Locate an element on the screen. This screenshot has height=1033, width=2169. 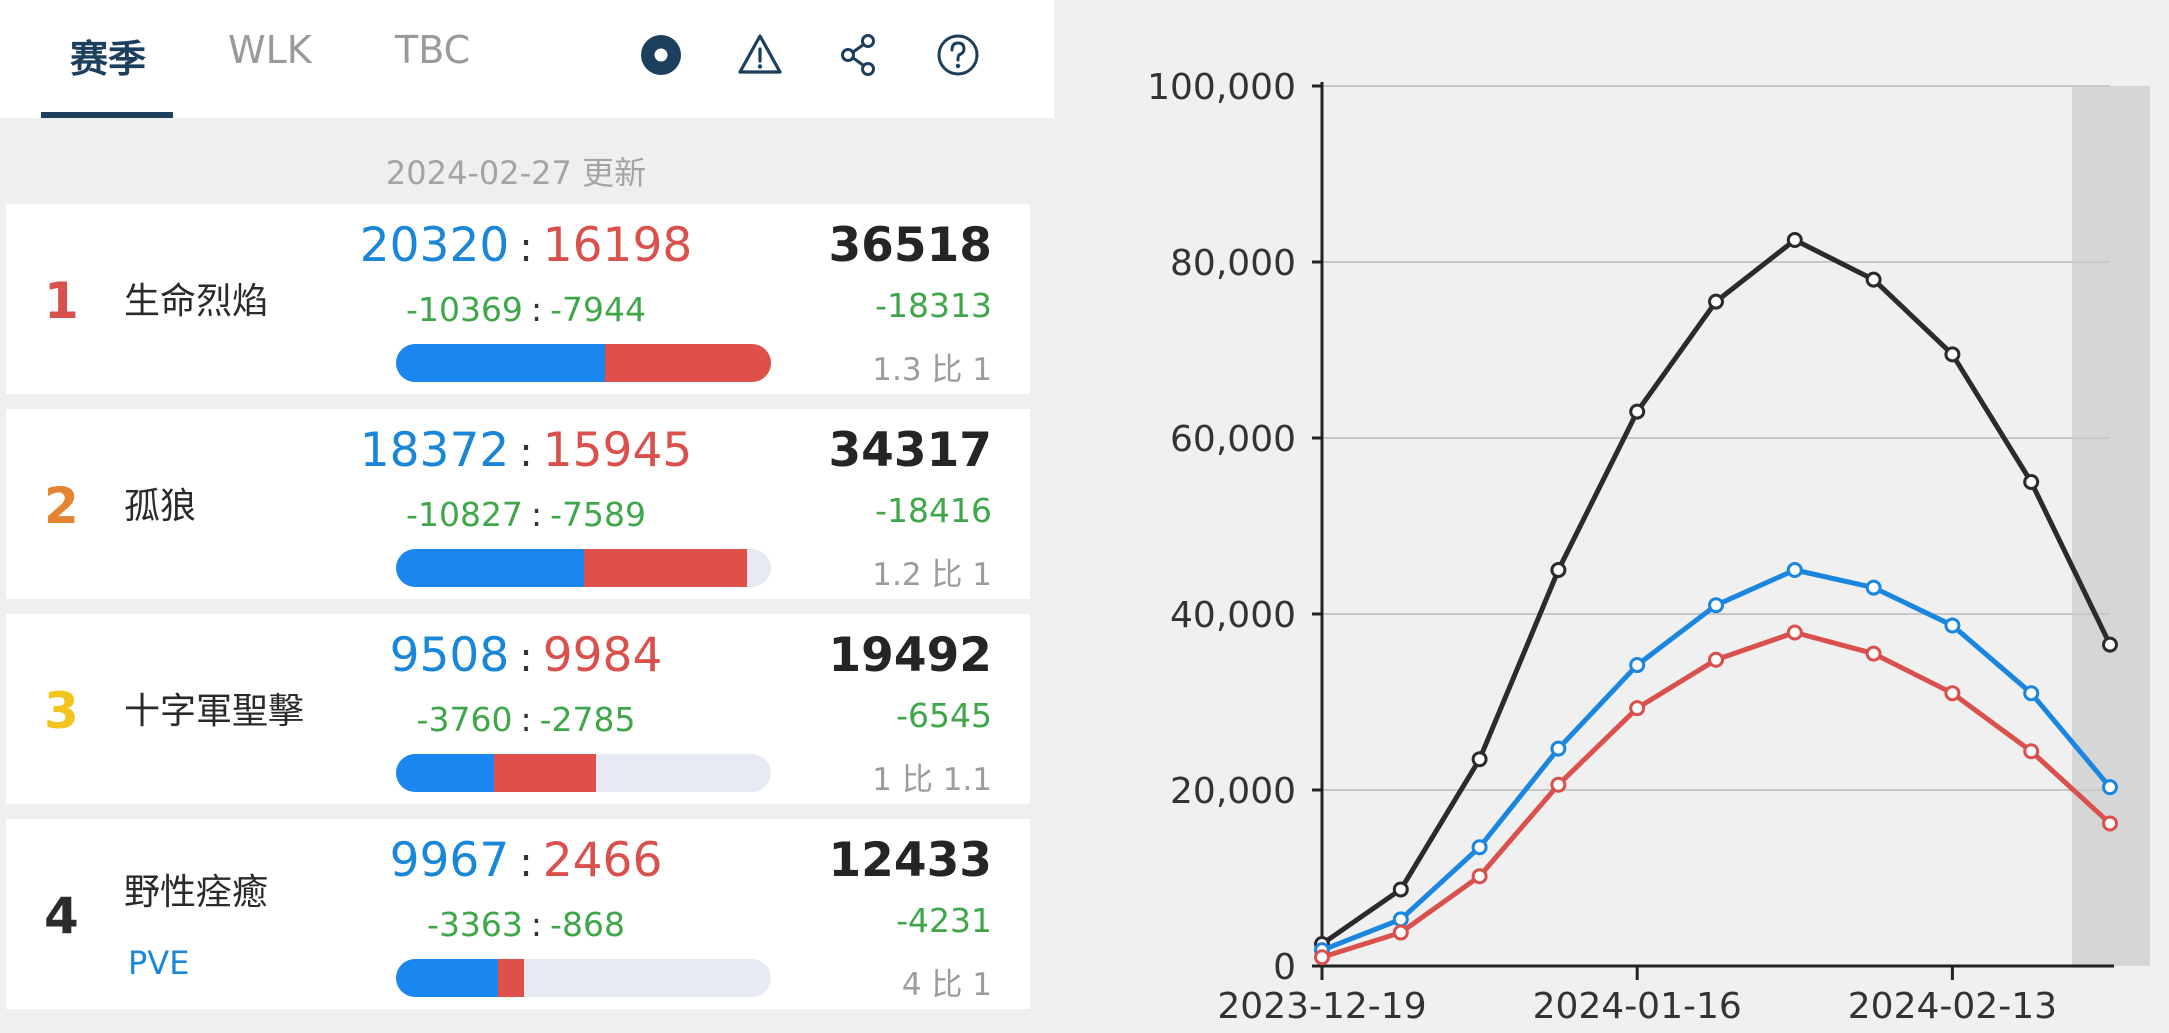
total-delta: -18313 is located at coordinates (933, 305).